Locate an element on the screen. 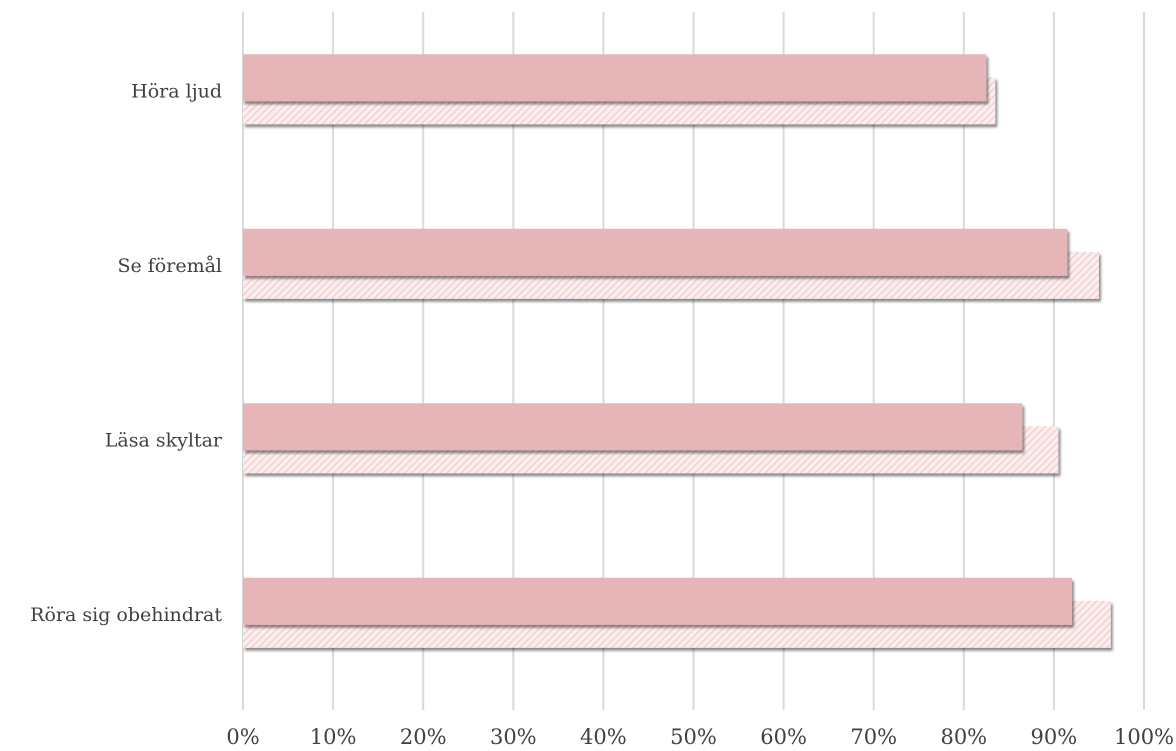 Image resolution: width=1176 pixels, height=751 pixels. category-label: Röra sig obehindrat is located at coordinates (126, 615).